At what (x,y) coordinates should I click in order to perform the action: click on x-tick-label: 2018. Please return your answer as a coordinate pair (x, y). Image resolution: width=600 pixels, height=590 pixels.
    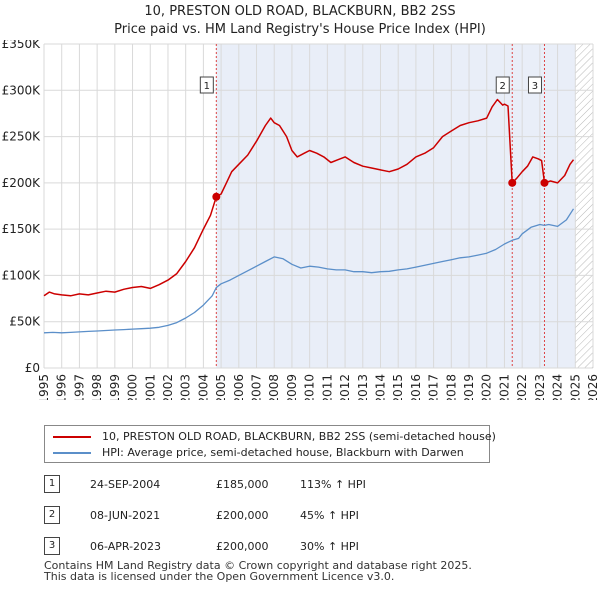
    Looking at the image, I should click on (451, 387).